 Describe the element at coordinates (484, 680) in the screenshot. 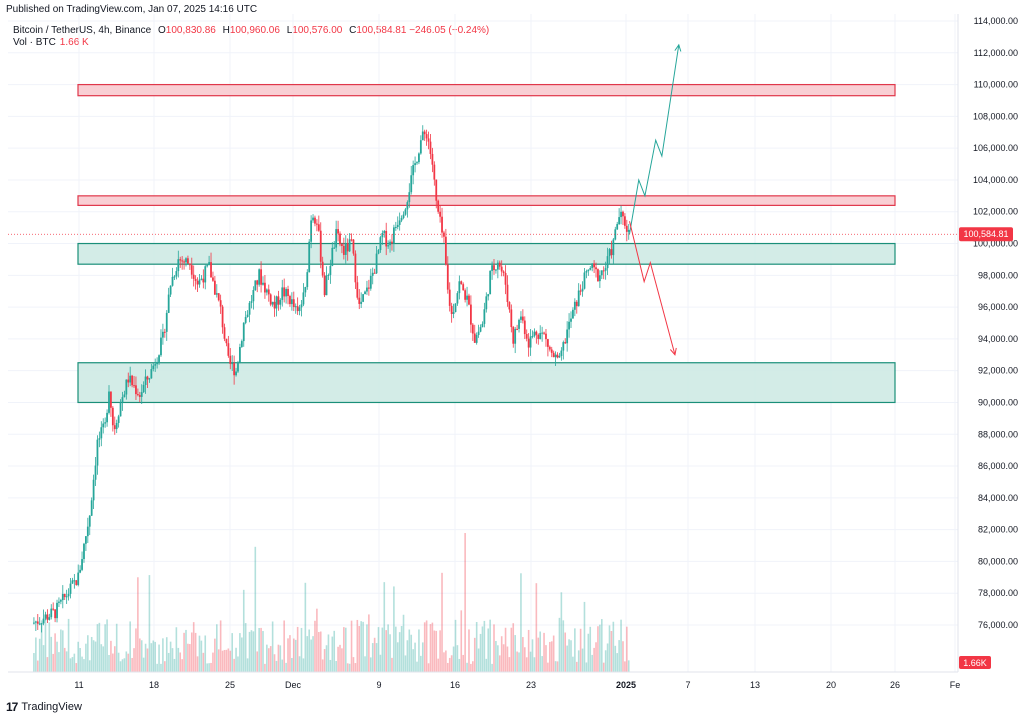

I see `time-axis: 11 18 25 Dec 9 16 23 2025 7 13 20 26 Fe` at that location.